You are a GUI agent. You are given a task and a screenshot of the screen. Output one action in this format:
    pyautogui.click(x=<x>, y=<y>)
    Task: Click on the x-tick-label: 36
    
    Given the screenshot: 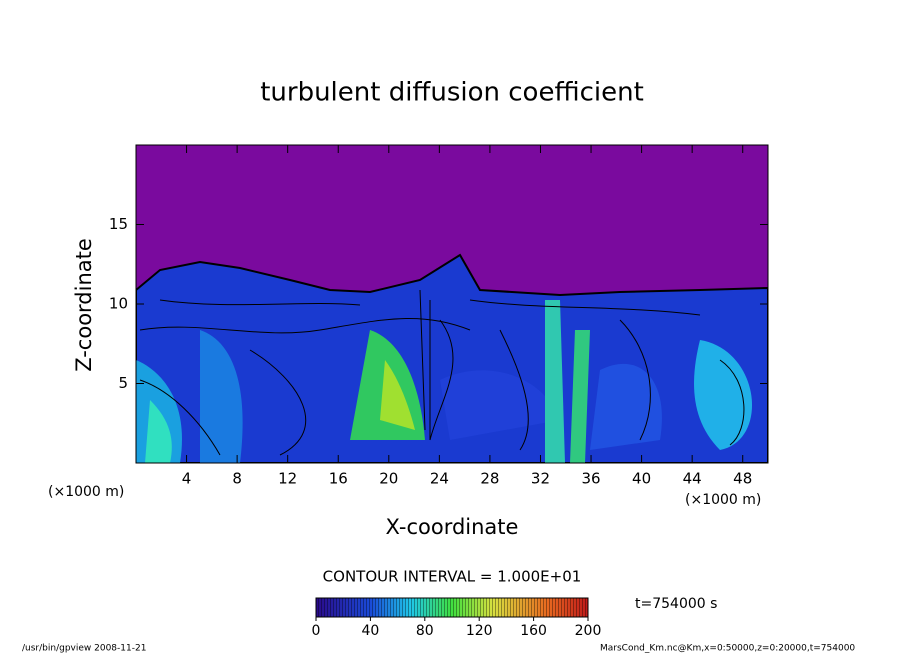 What is the action you would take?
    pyautogui.click(x=590, y=479)
    